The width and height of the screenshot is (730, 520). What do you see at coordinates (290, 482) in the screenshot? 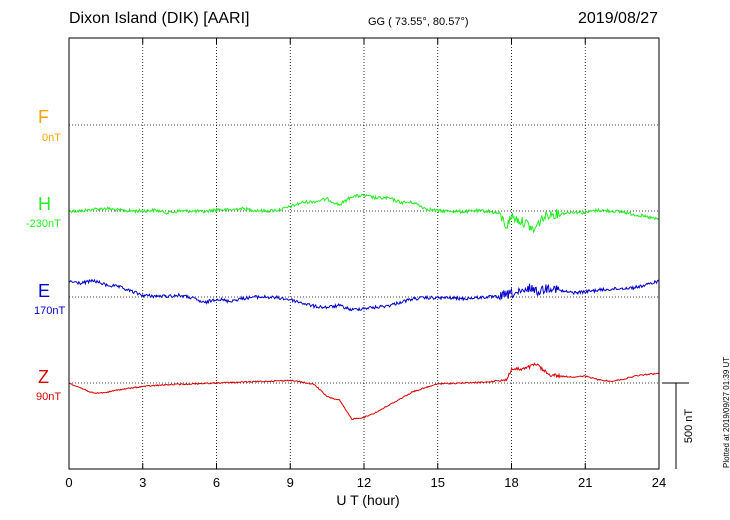
I see `x-tick-label: 9` at bounding box center [290, 482].